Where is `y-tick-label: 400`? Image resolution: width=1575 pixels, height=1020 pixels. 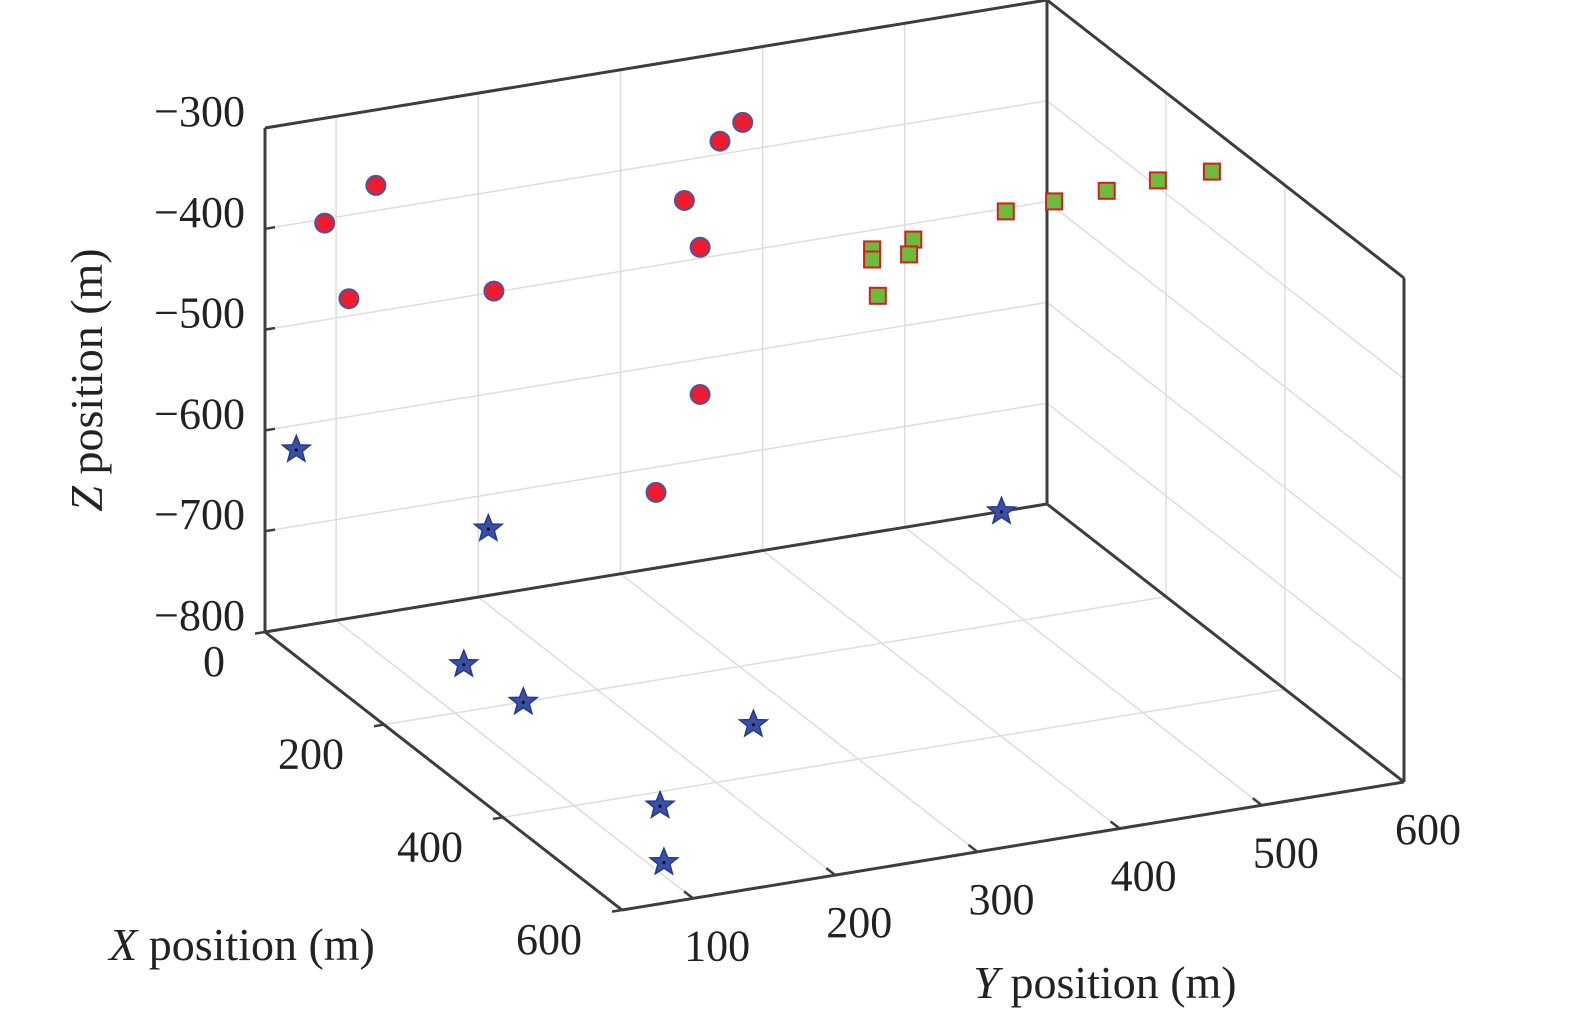 y-tick-label: 400 is located at coordinates (1144, 876).